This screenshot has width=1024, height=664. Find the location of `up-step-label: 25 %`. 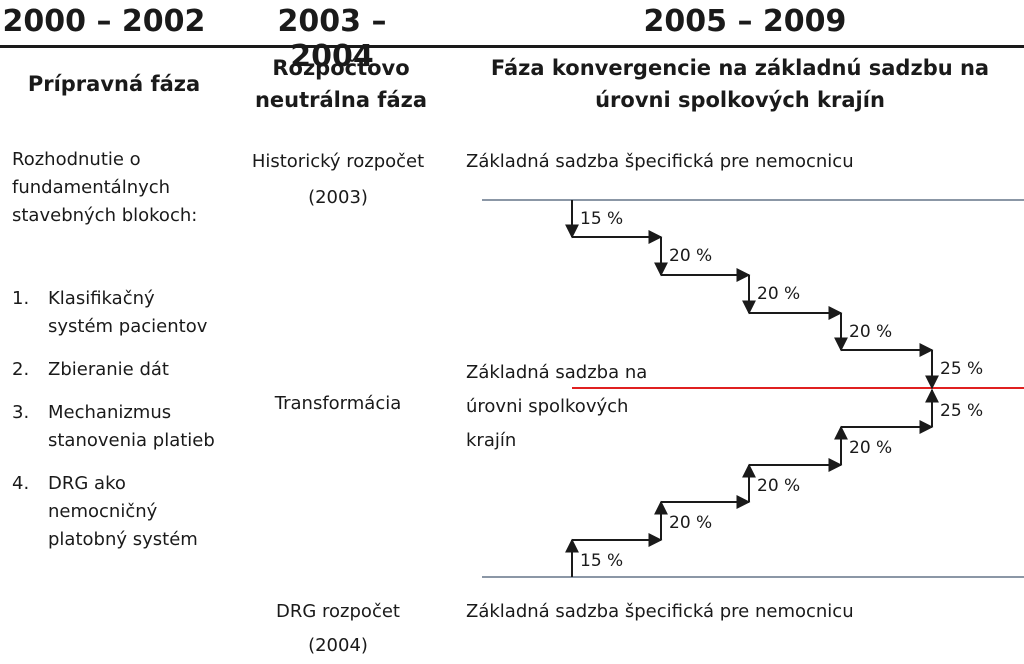

up-step-label: 25 % is located at coordinates (961, 411).